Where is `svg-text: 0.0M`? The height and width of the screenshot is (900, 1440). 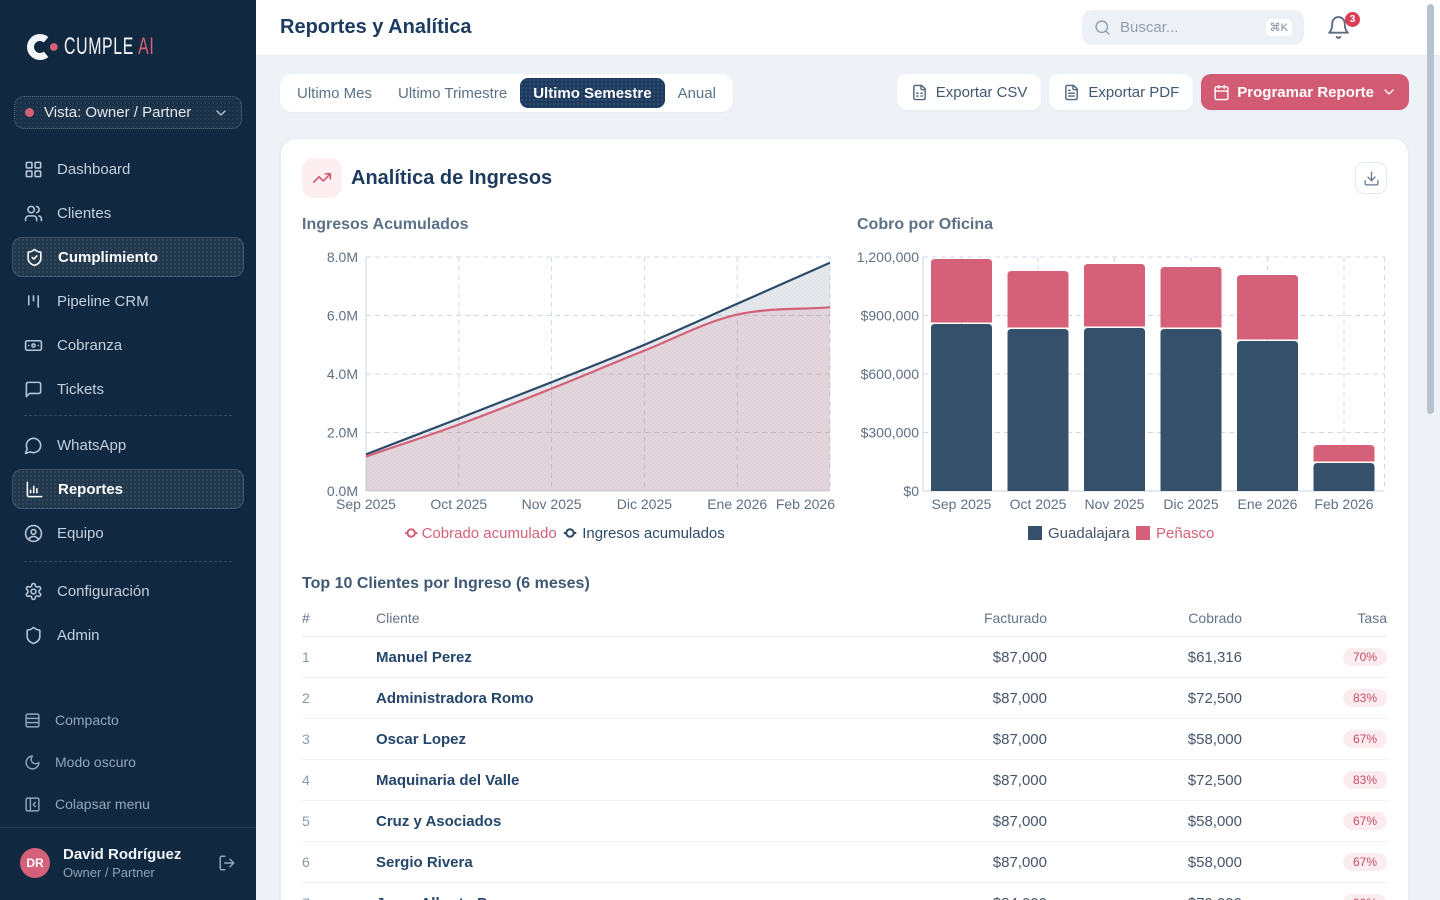 svg-text: 0.0M is located at coordinates (342, 491).